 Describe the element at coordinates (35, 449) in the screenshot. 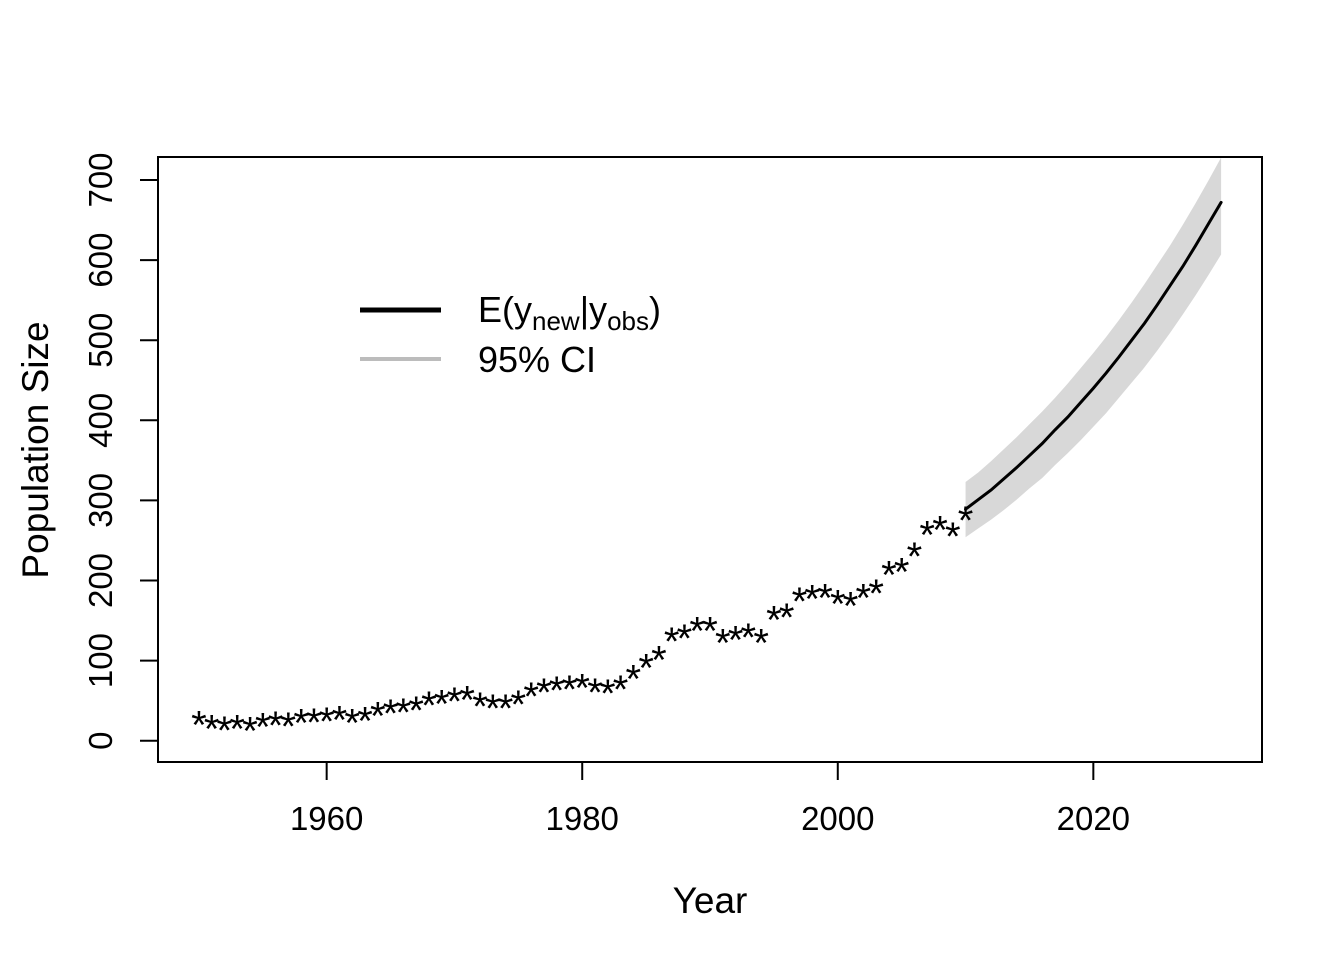

I see `y-axis-title: Population Size` at that location.